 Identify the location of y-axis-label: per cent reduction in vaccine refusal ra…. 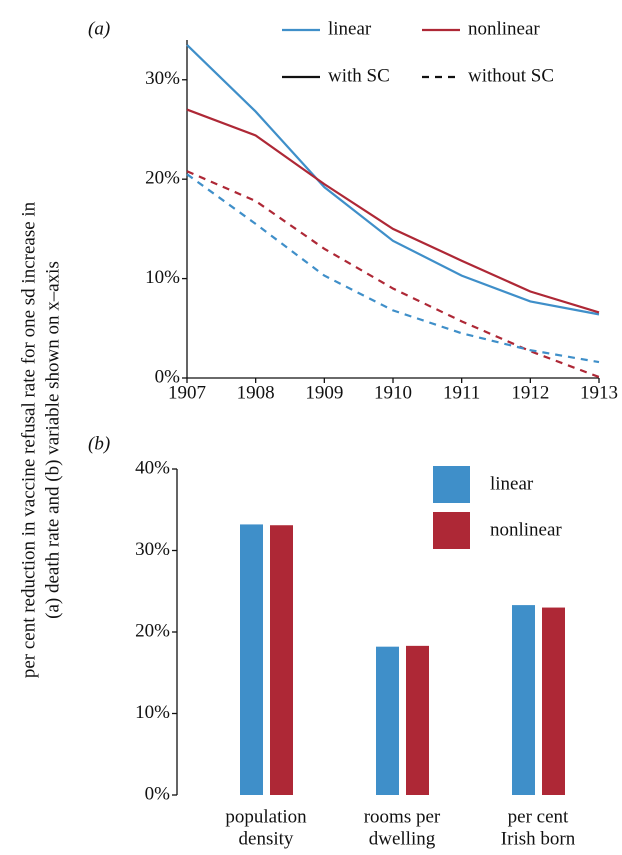
(28, 439).